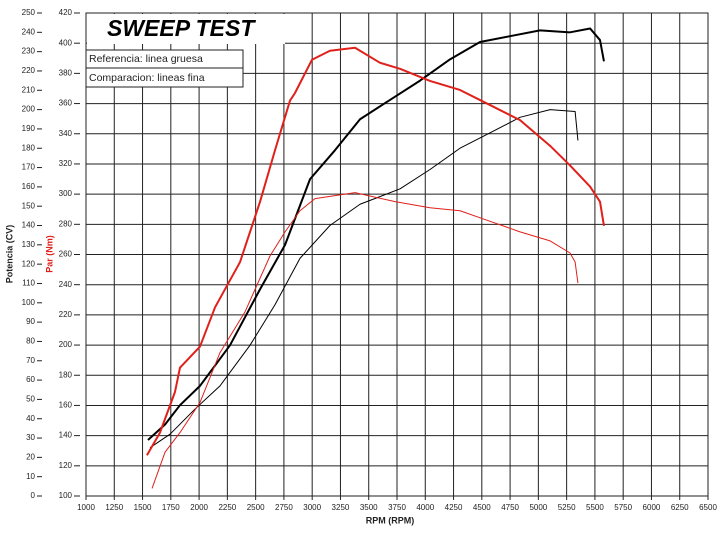 This screenshot has width=717, height=533. I want to click on x-tick-label: 5000, so click(538, 507).